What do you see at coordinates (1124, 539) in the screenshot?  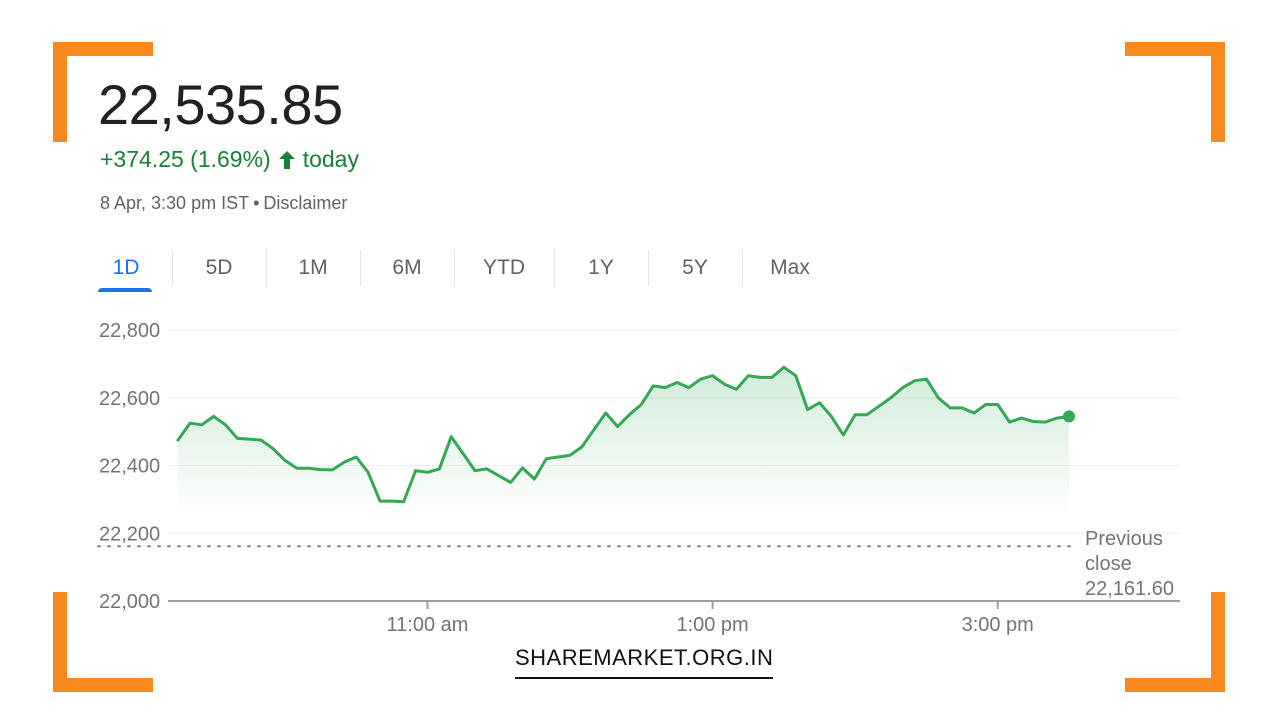 I see `previous-close-label-line1: Previous` at bounding box center [1124, 539].